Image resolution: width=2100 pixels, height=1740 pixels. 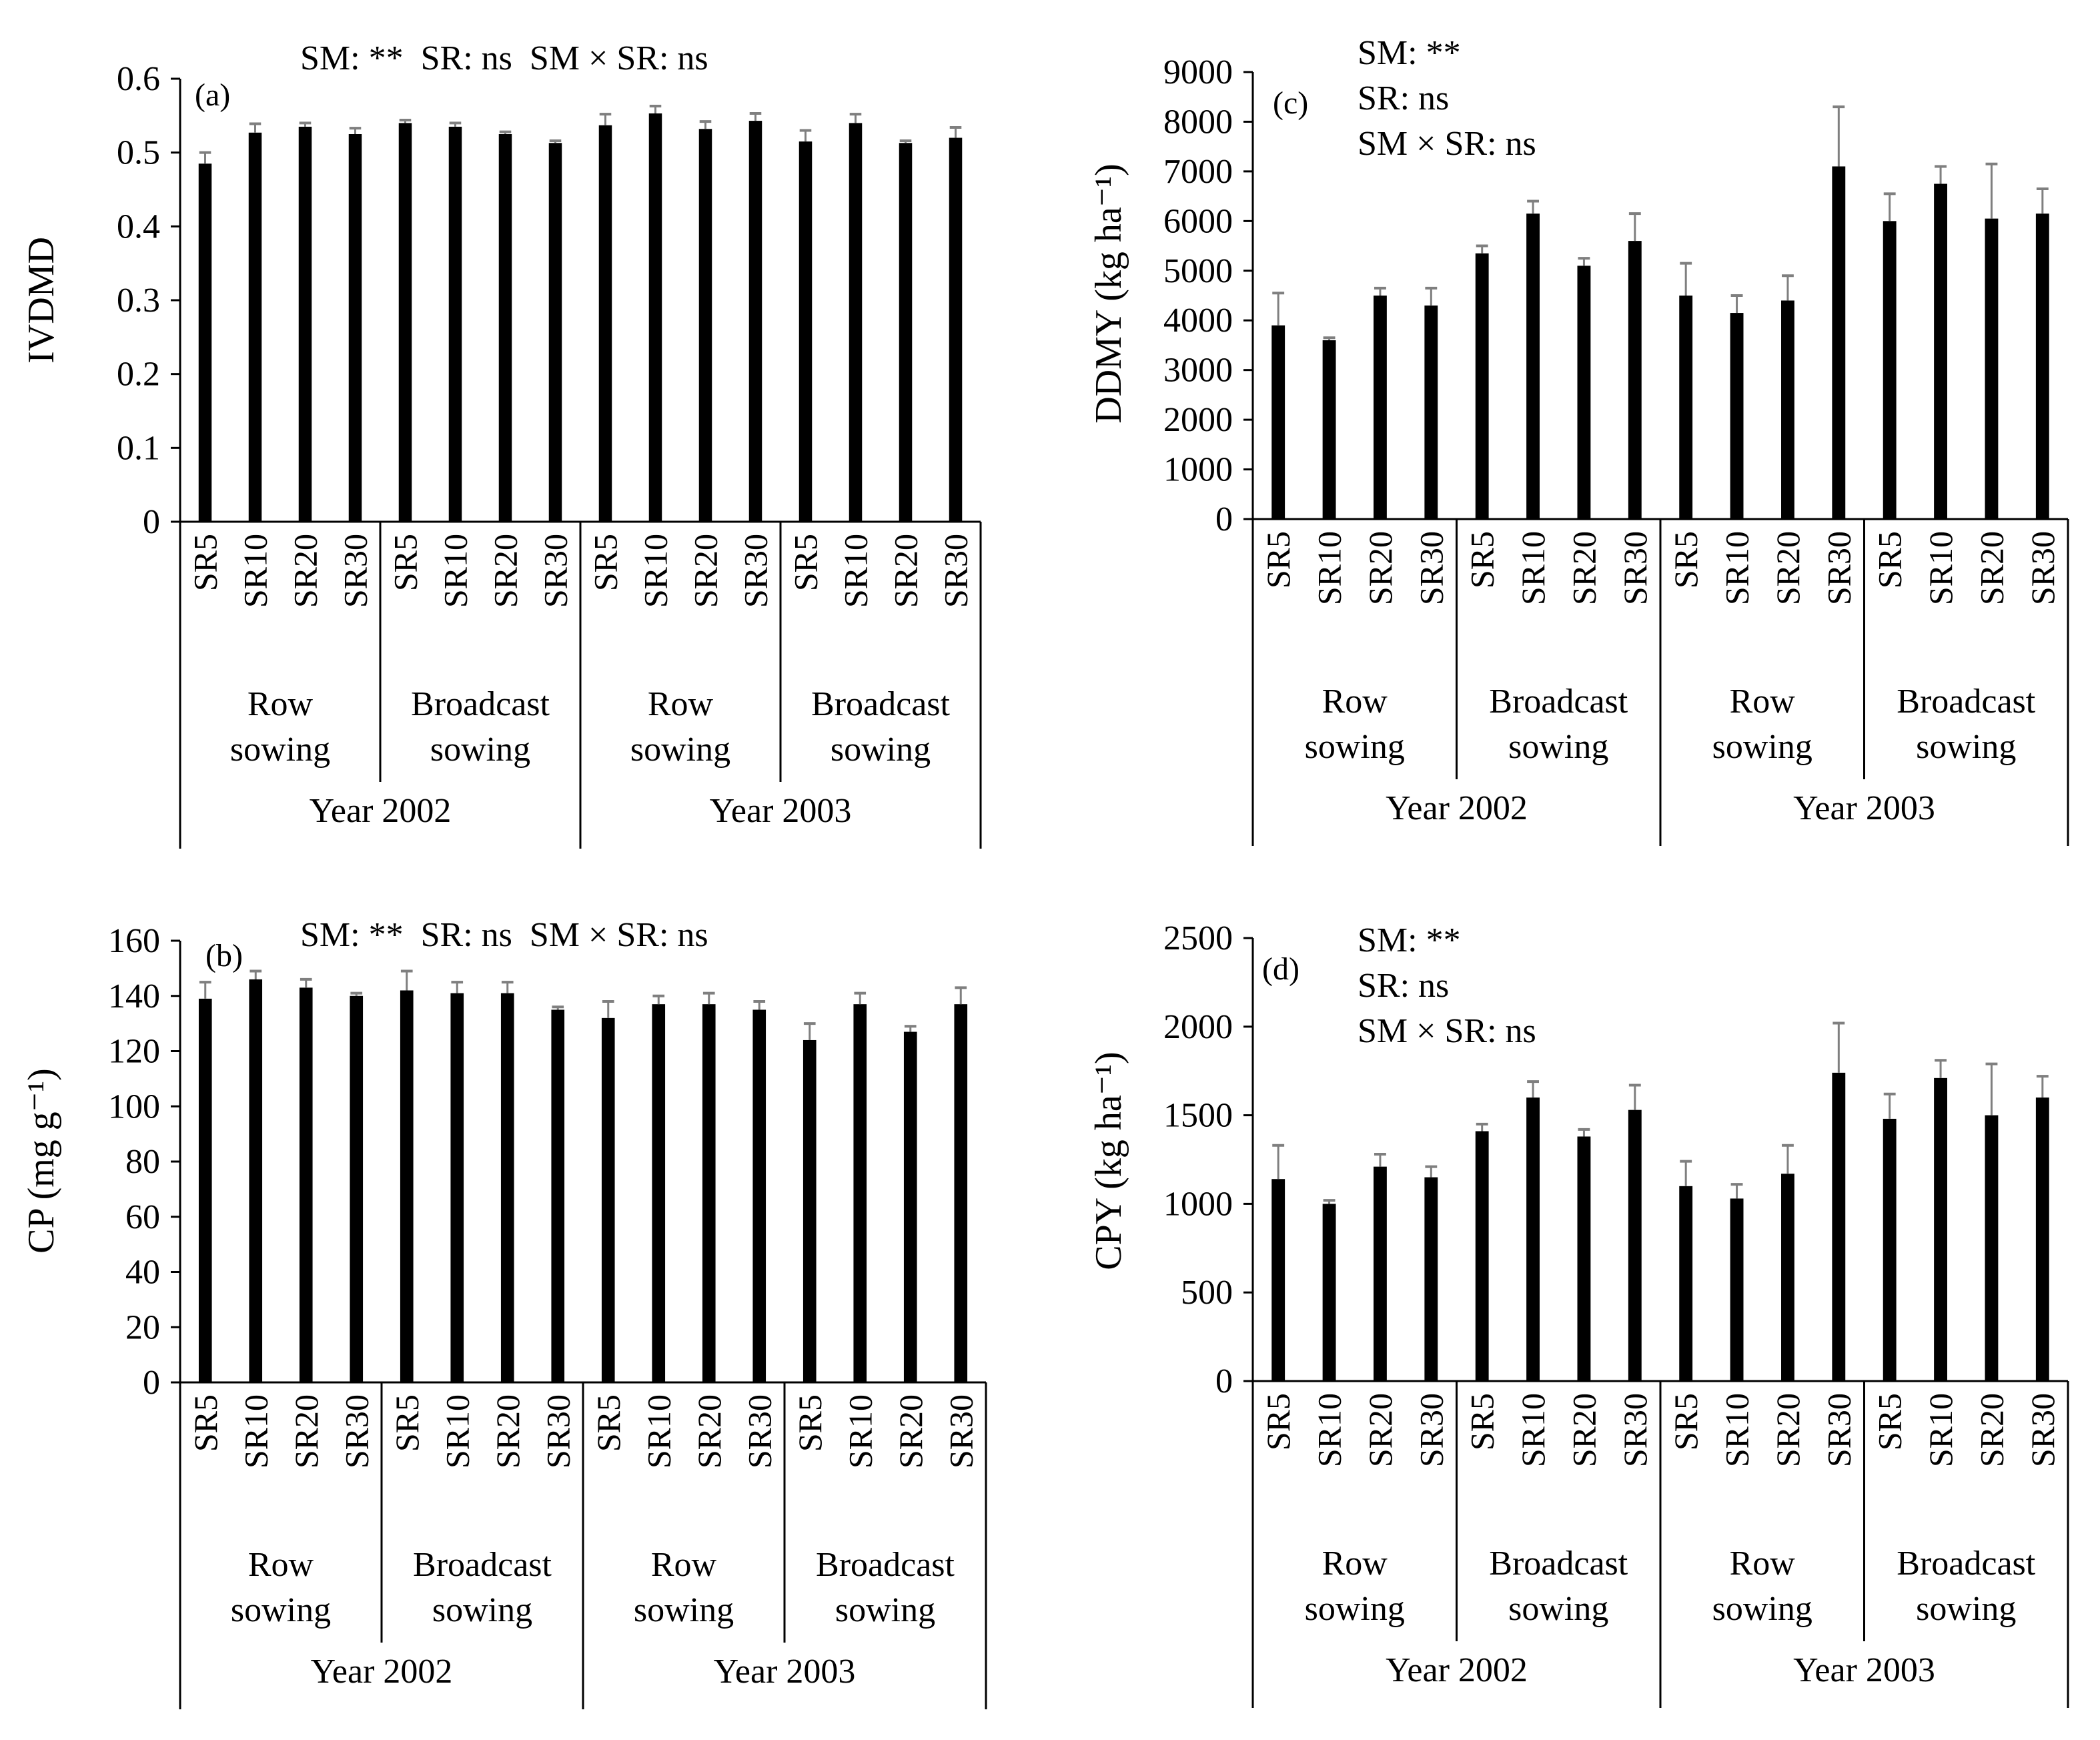 I want to click on stat-annotation: SM: ** SR: ns SM × SR: ns, so click(x=504, y=935).